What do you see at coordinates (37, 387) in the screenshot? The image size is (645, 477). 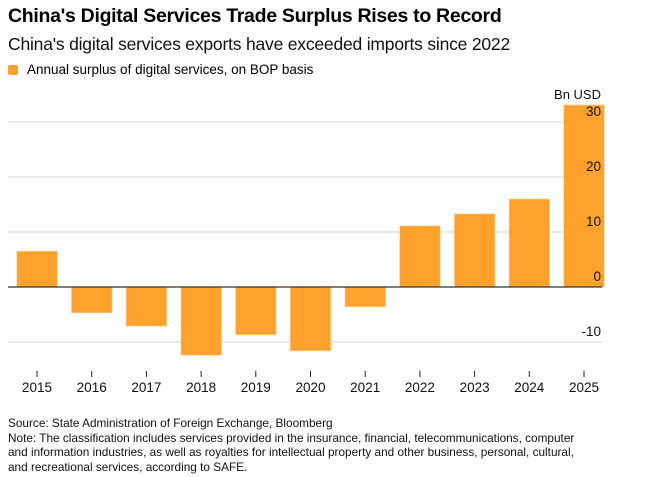 I see `x-tick-label: 2015` at bounding box center [37, 387].